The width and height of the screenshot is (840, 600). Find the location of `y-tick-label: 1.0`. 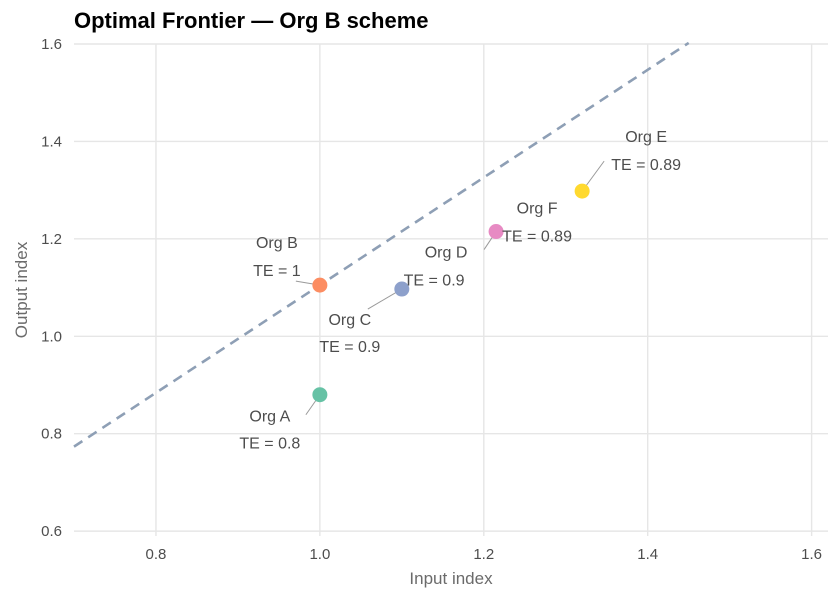

y-tick-label: 1.0 is located at coordinates (51, 336).